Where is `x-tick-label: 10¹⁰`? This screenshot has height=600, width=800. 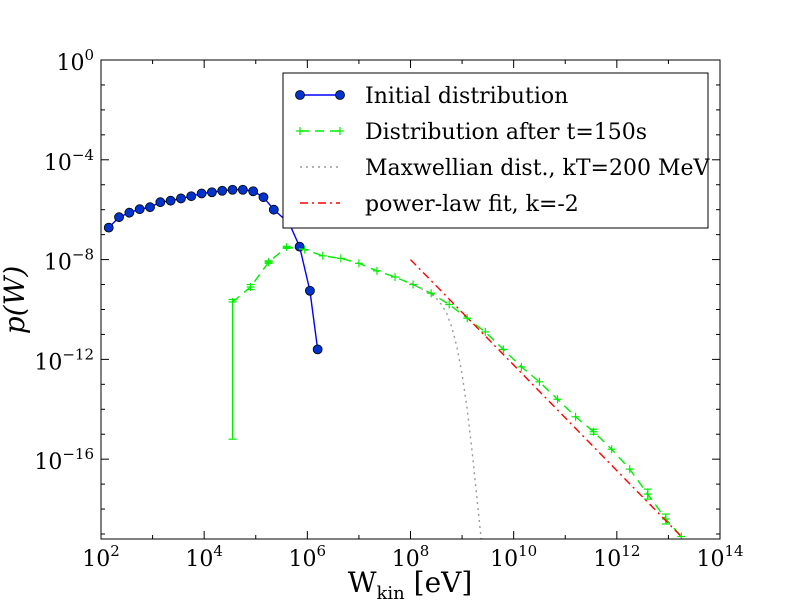 x-tick-label: 10¹⁰ is located at coordinates (513, 557).